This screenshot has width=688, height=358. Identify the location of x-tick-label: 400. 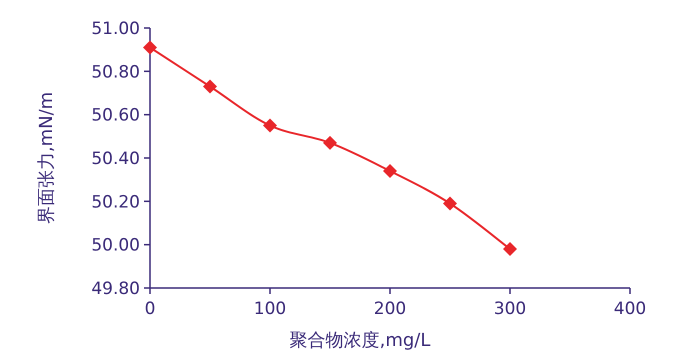
(630, 309).